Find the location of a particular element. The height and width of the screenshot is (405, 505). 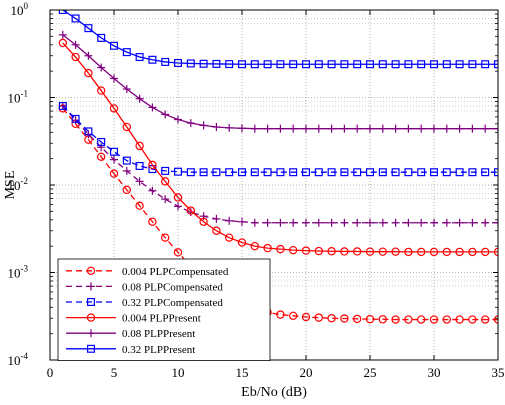

y-tick-label: 10-4 is located at coordinates (18, 359).